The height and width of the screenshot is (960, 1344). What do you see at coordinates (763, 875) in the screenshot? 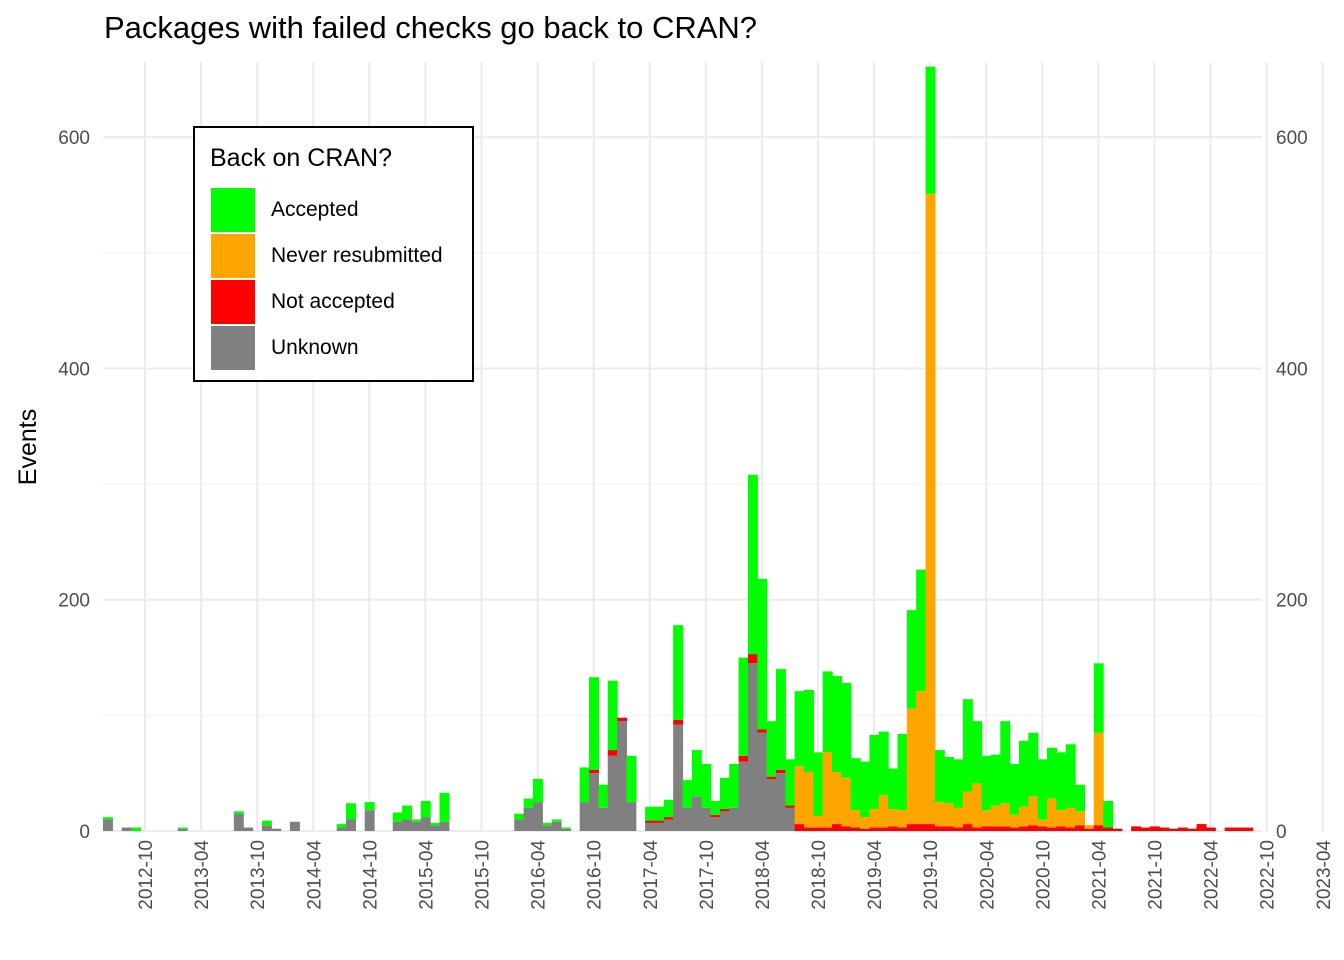
I see `x-tick-label: 2018-04` at bounding box center [763, 875].